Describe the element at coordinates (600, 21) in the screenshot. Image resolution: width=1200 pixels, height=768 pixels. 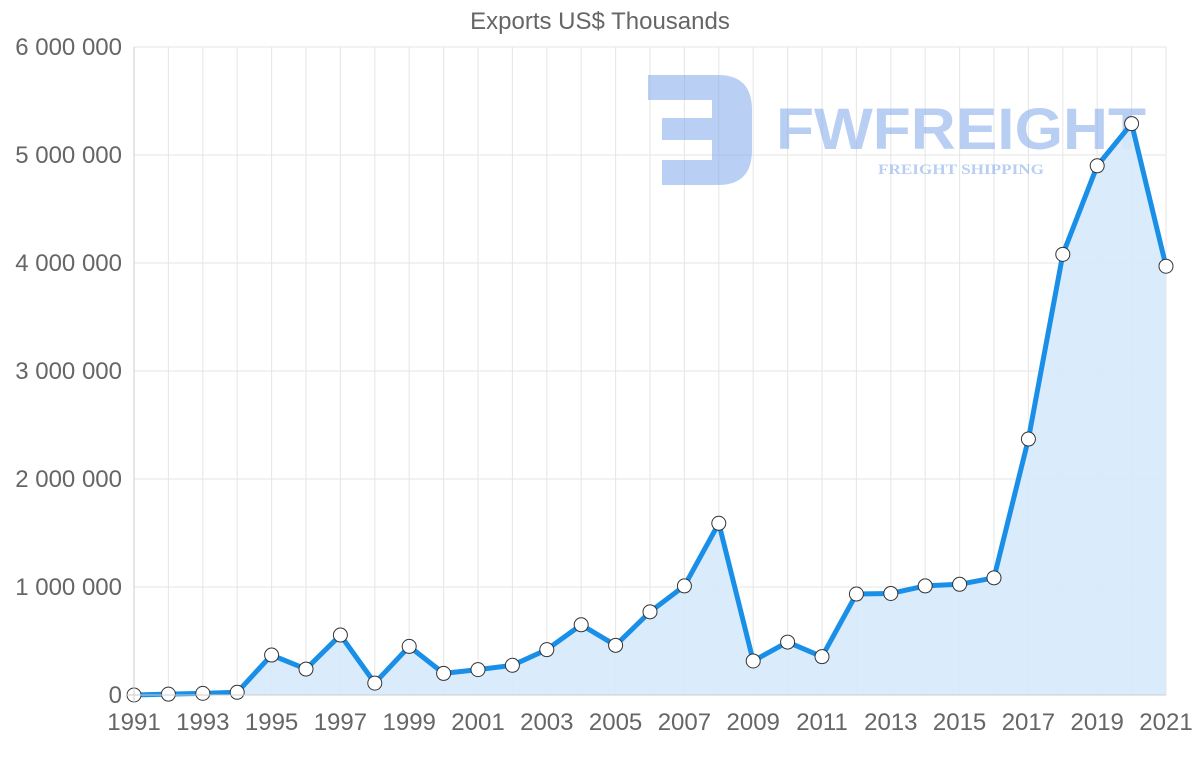
I see `chart-title: Exports US$ Thousands` at that location.